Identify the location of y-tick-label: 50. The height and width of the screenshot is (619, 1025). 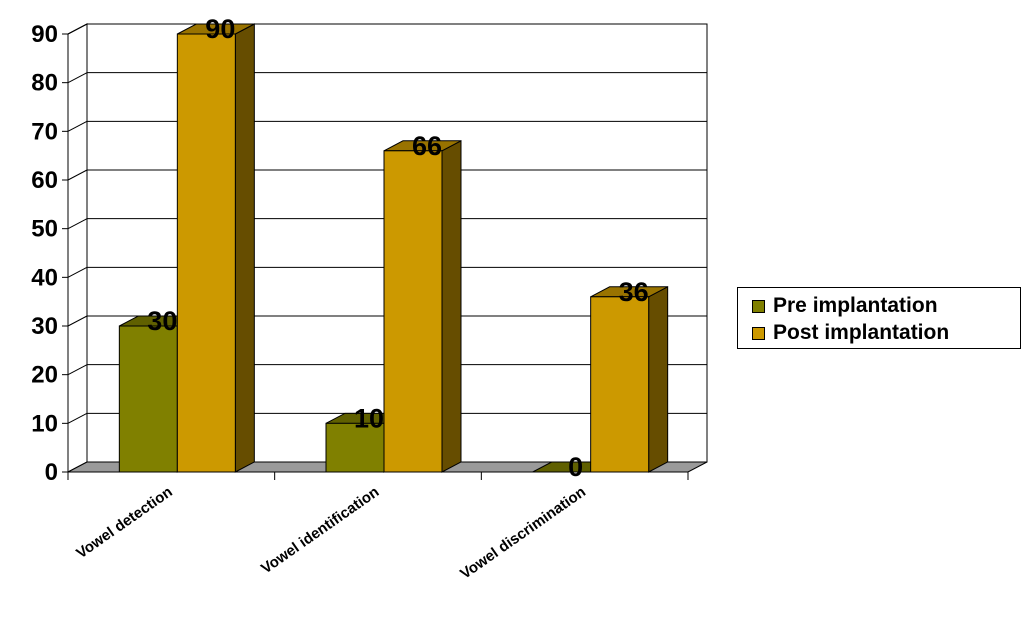
(44, 229).